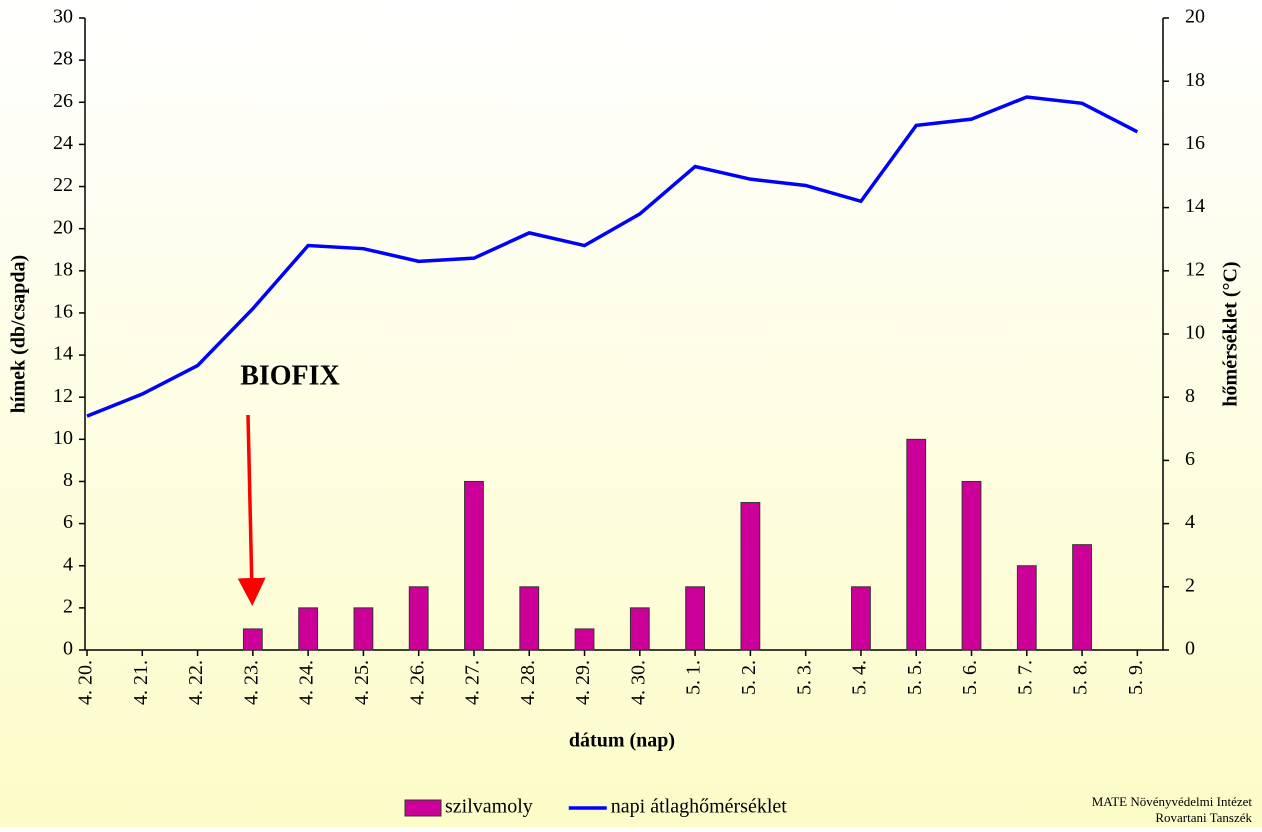 The image size is (1262, 832). What do you see at coordinates (63, 354) in the screenshot?
I see `y-tick-label: 14` at bounding box center [63, 354].